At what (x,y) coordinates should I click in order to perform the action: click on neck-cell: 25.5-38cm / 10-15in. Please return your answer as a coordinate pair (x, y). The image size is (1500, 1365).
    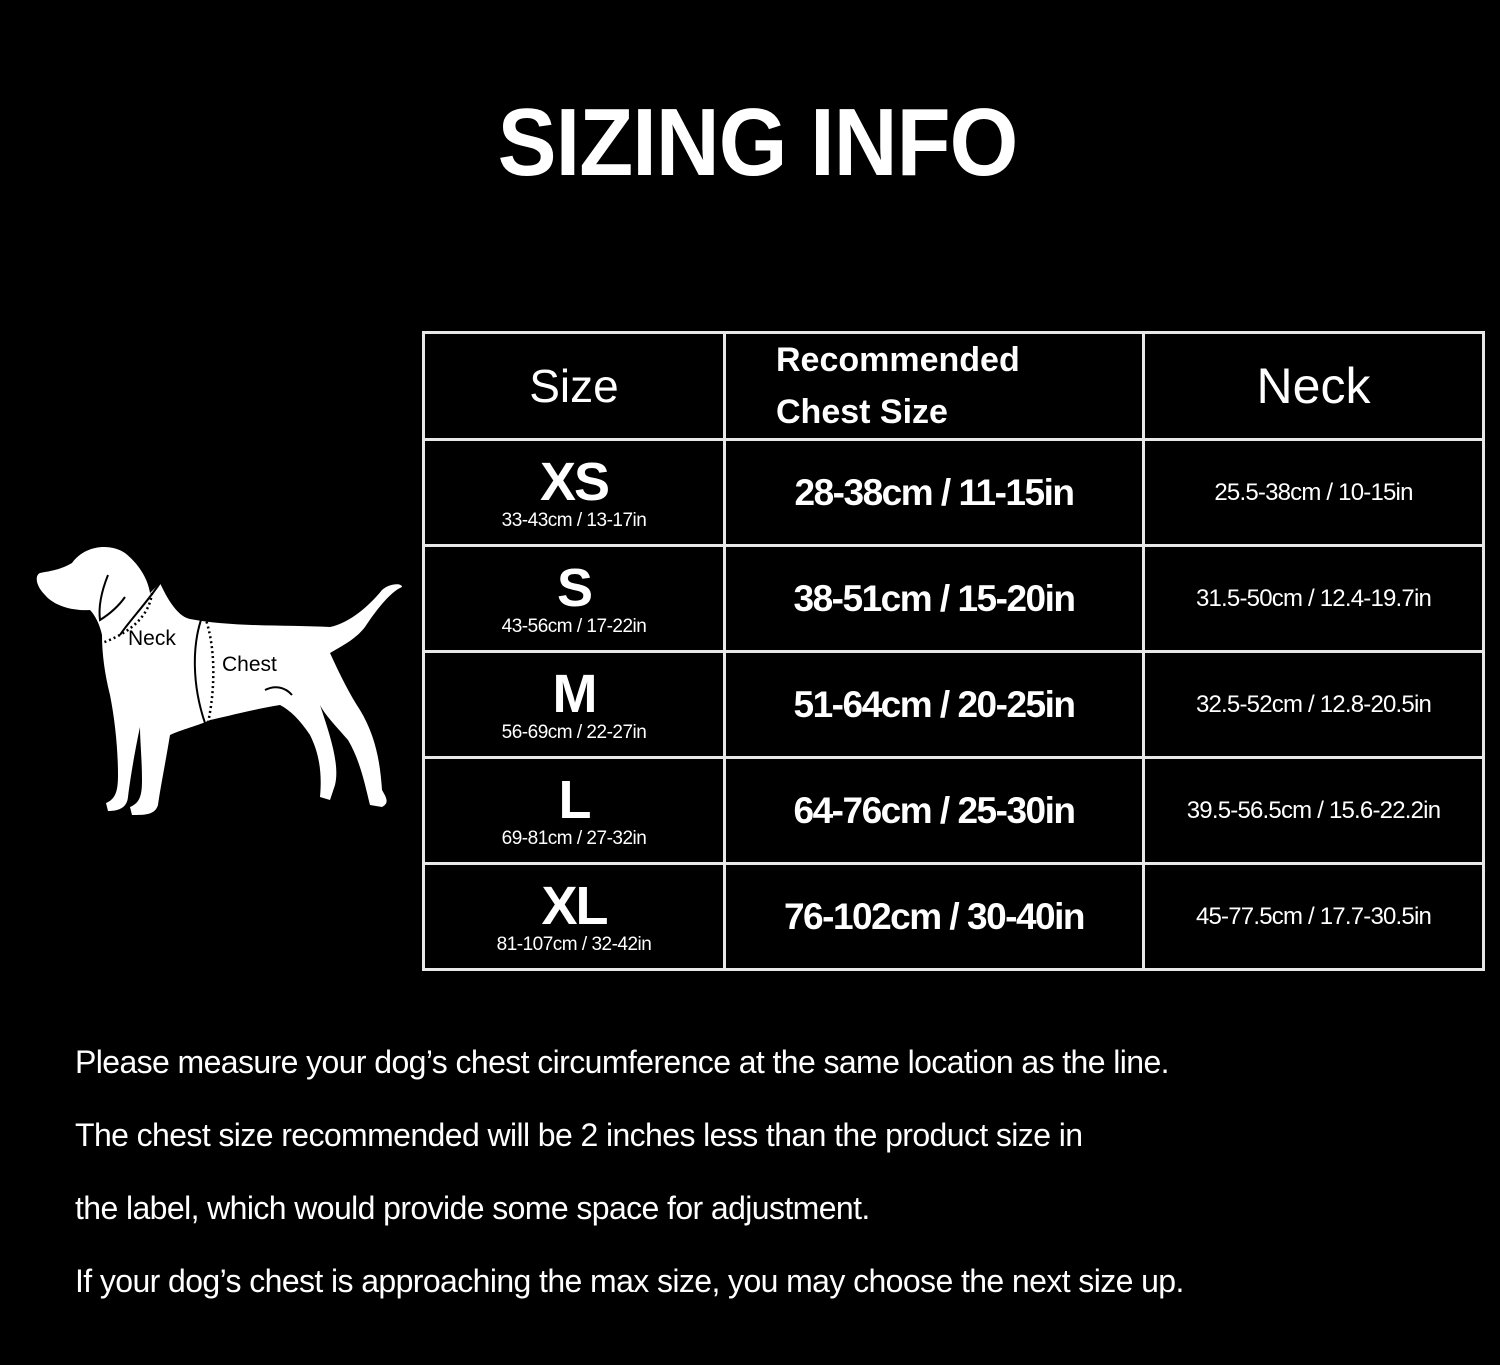
    Looking at the image, I should click on (1313, 492).